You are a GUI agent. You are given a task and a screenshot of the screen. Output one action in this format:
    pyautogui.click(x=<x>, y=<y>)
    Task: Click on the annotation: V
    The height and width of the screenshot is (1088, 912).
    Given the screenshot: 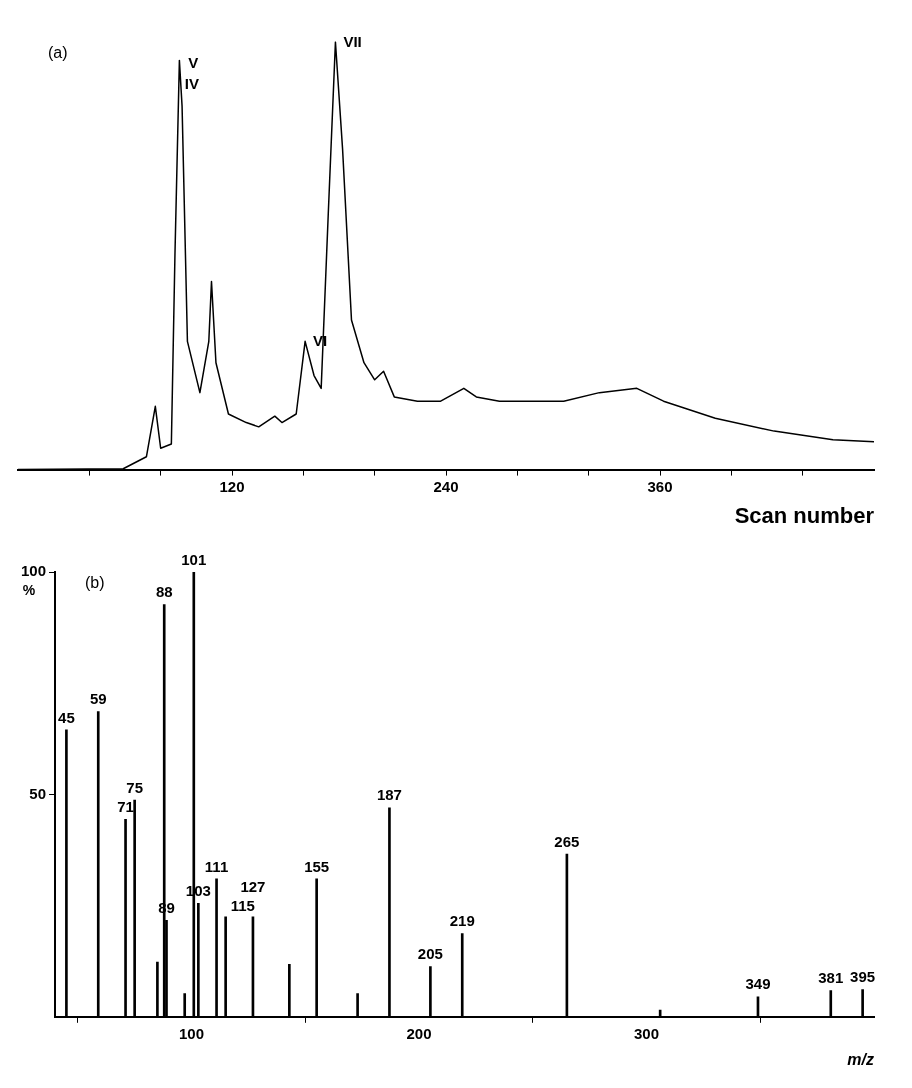 What is the action you would take?
    pyautogui.click(x=193, y=63)
    